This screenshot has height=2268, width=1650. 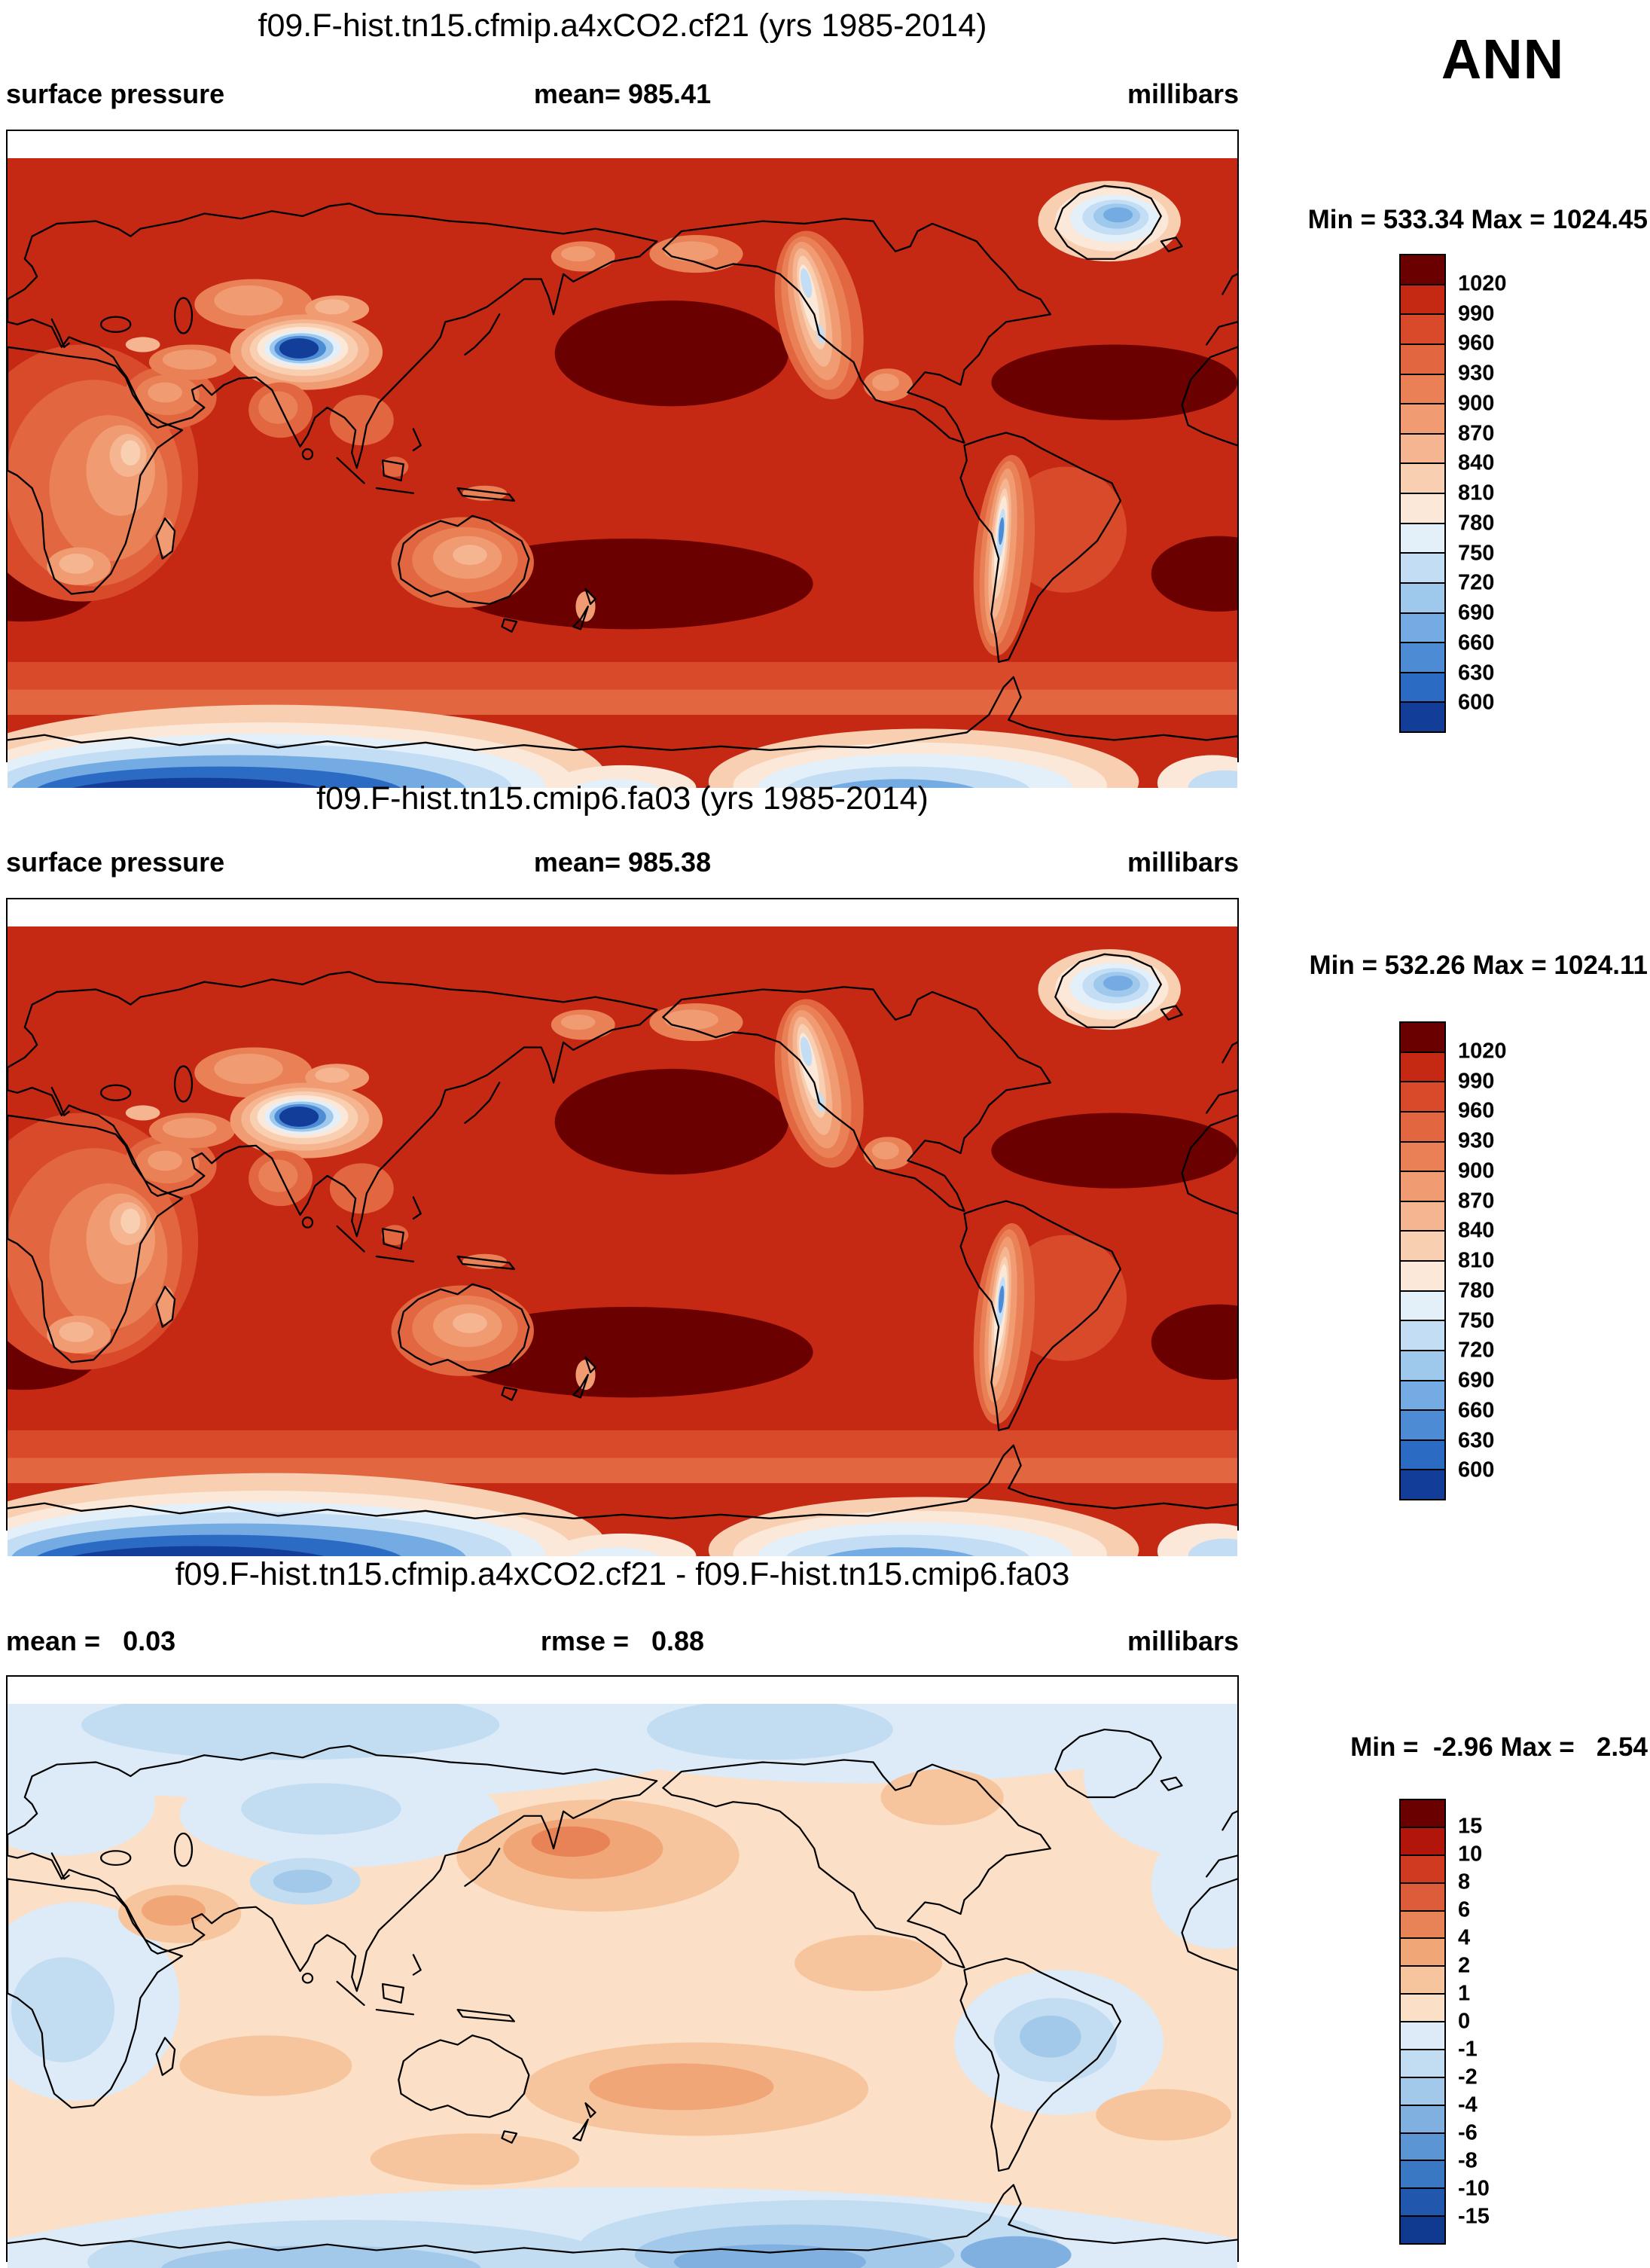 What do you see at coordinates (622, 1640) in the screenshot?
I see `rmse-label: rmse = 0.88` at bounding box center [622, 1640].